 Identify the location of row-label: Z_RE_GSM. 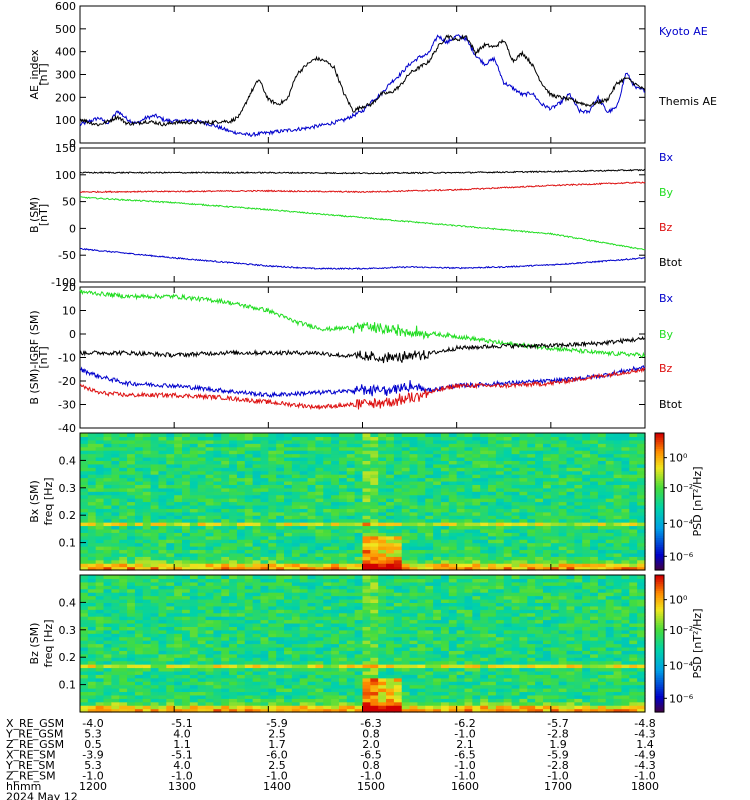
(35, 744).